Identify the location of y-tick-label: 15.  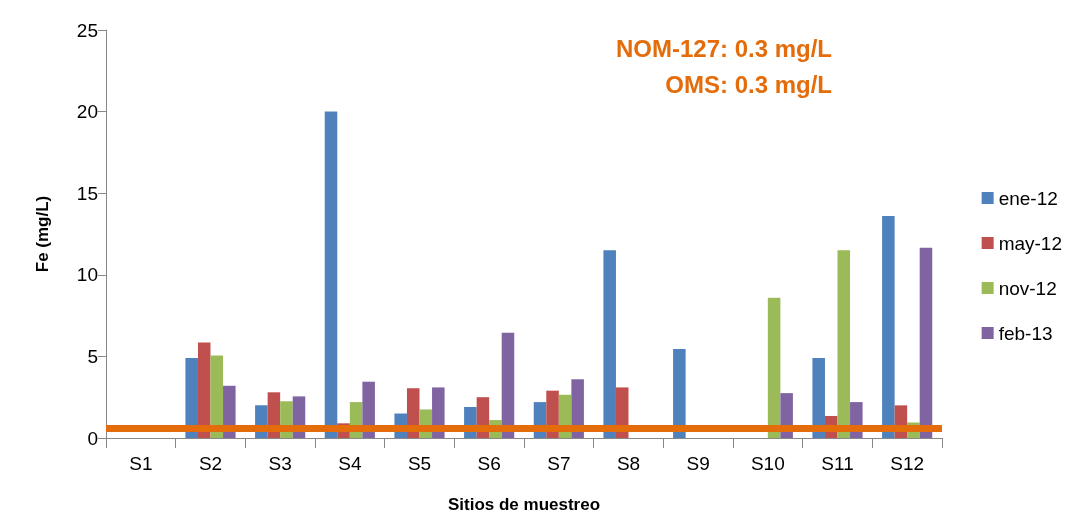
(87, 193).